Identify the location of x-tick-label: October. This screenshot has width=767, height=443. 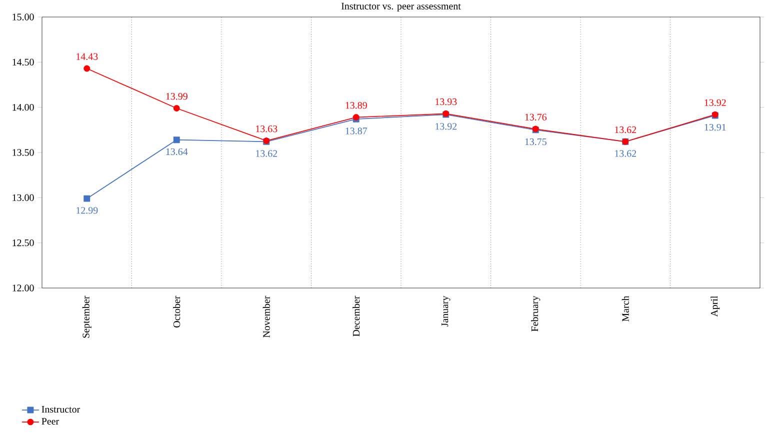
(176, 312).